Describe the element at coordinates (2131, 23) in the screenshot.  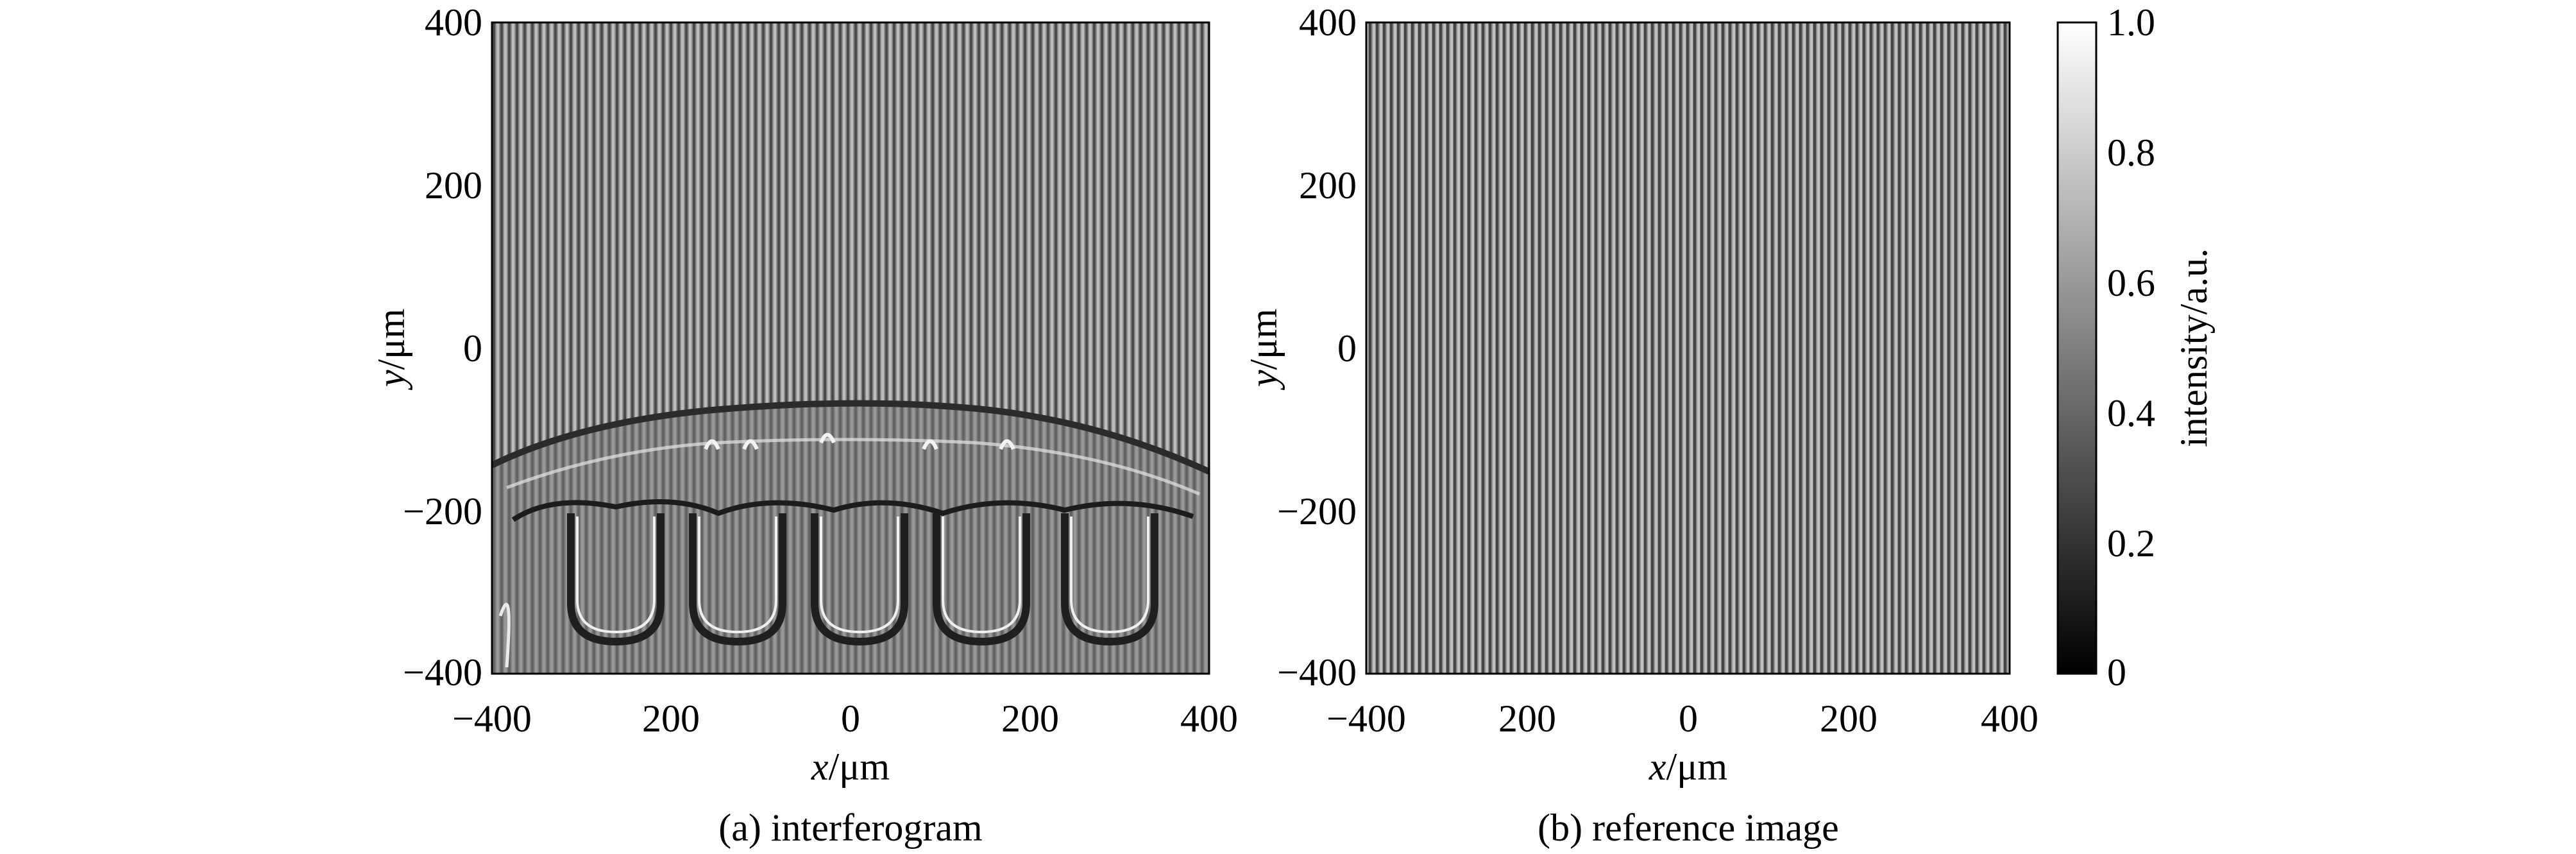
I see `colorbar-tick-label: 1.0` at that location.